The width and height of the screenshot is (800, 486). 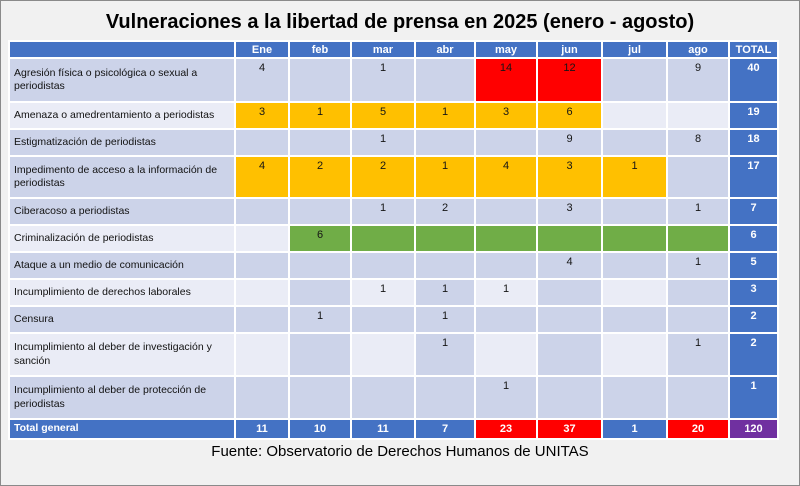 I want to click on table-cell: 5, so click(x=383, y=115).